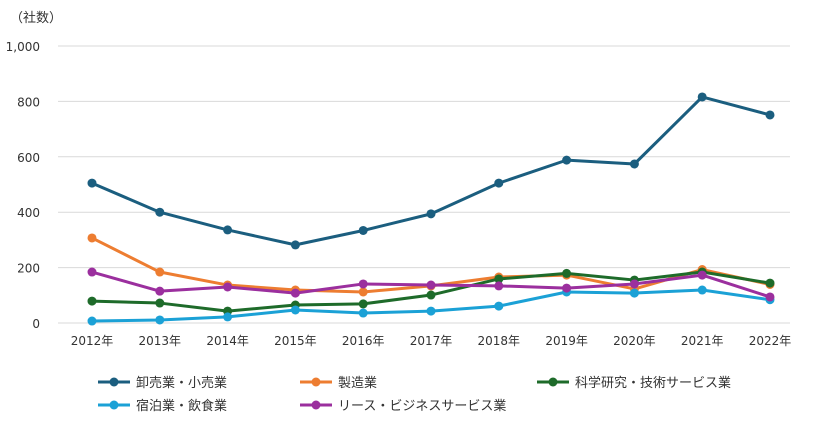 The height and width of the screenshot is (430, 840). I want to click on x-tick-label: 2013年, so click(160, 341).